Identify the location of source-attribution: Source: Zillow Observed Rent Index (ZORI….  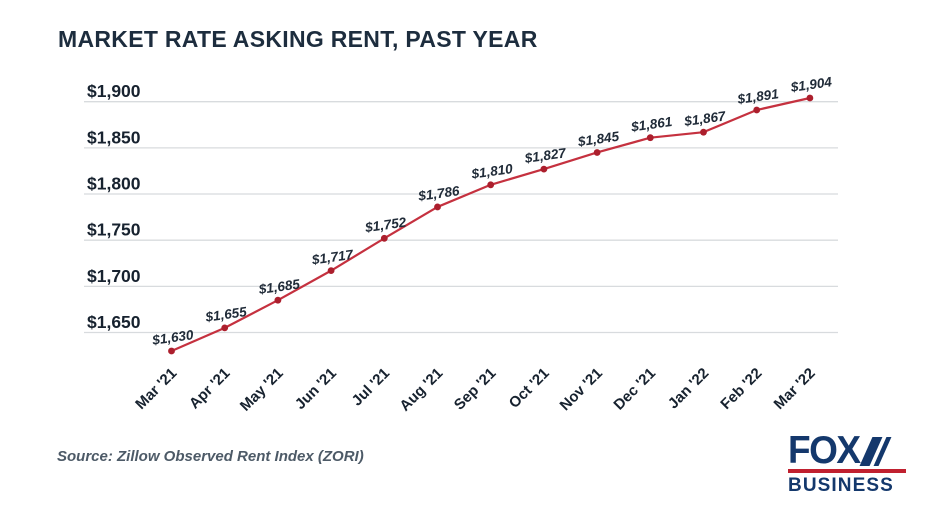
(210, 456).